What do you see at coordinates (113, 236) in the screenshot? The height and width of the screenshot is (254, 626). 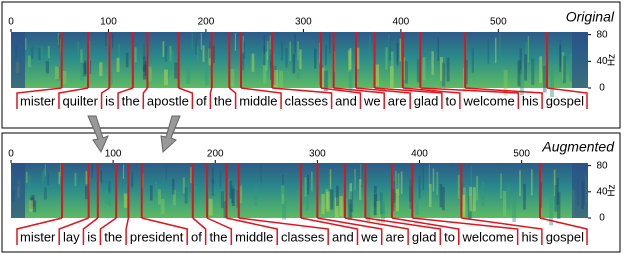 I see `word: the` at bounding box center [113, 236].